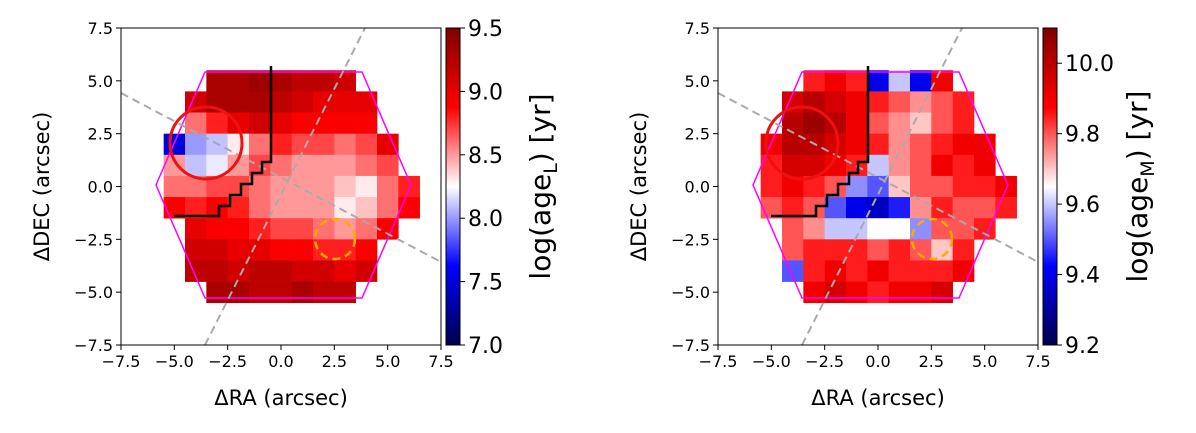 This screenshot has width=1196, height=433. What do you see at coordinates (100, 81) in the screenshot?
I see `y-tick-label: 5.0` at bounding box center [100, 81].